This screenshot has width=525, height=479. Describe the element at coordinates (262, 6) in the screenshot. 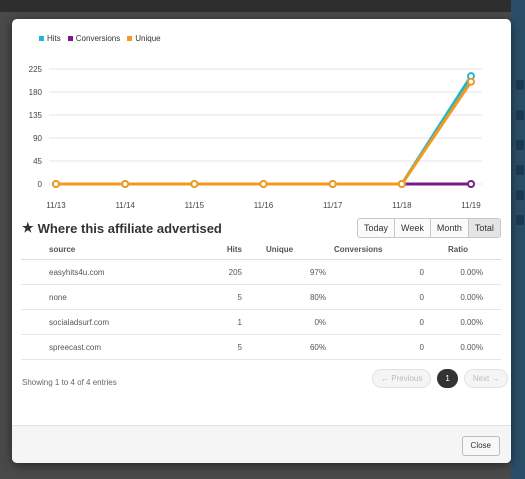

I see `background-header` at that location.